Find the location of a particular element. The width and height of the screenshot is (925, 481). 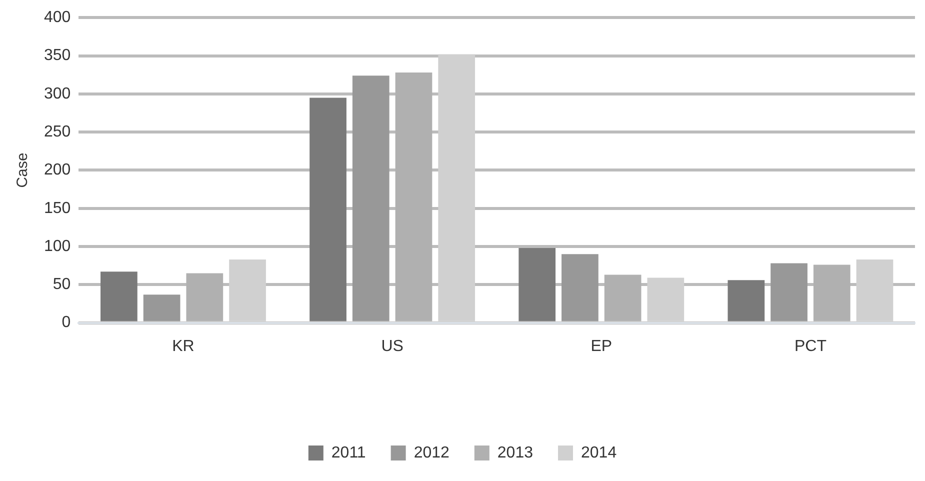

y-axis-title: Case is located at coordinates (23, 170).